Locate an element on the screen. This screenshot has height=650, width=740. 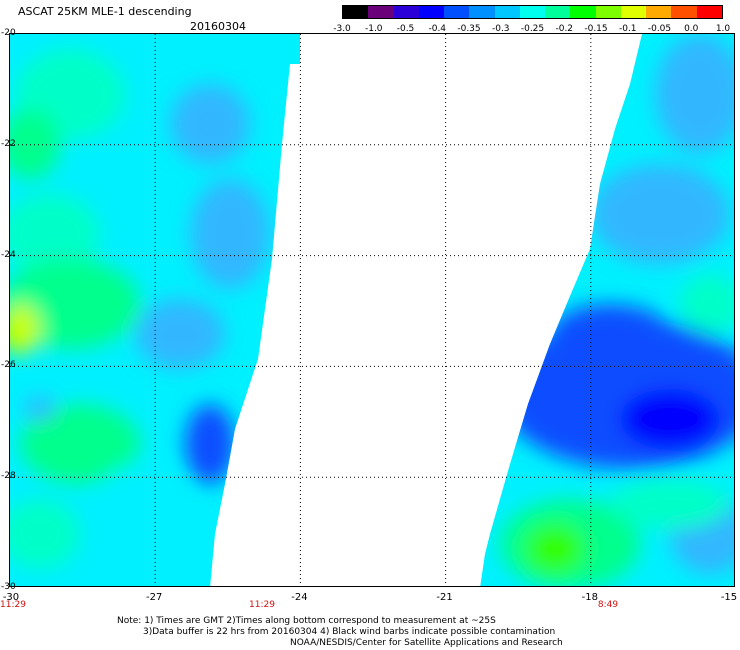
longitude-label: -30 is located at coordinates (11, 597).